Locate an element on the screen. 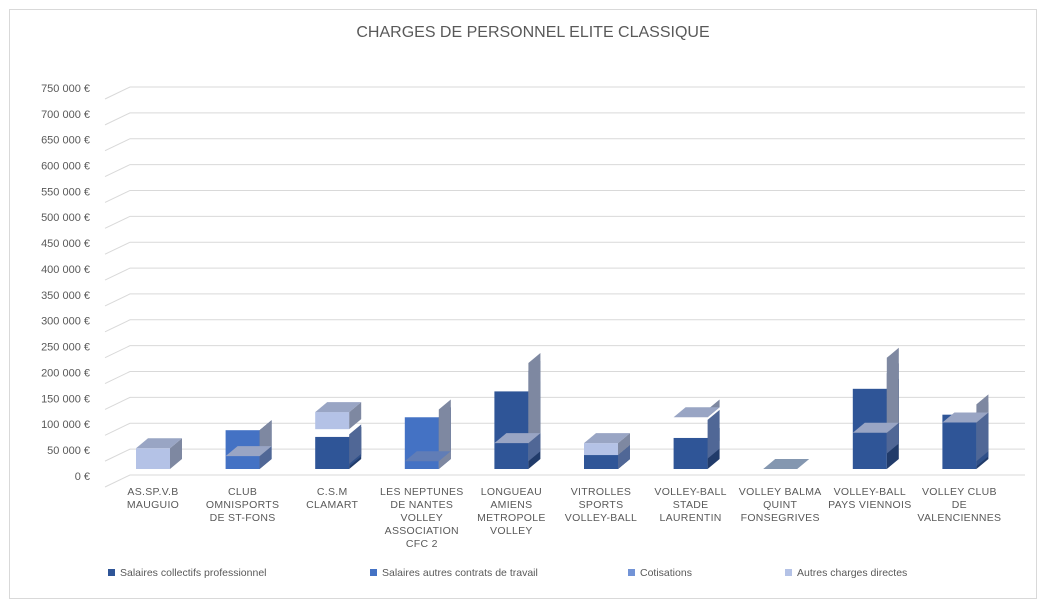 The image size is (1046, 608). legend-label: Cotisations is located at coordinates (666, 573).